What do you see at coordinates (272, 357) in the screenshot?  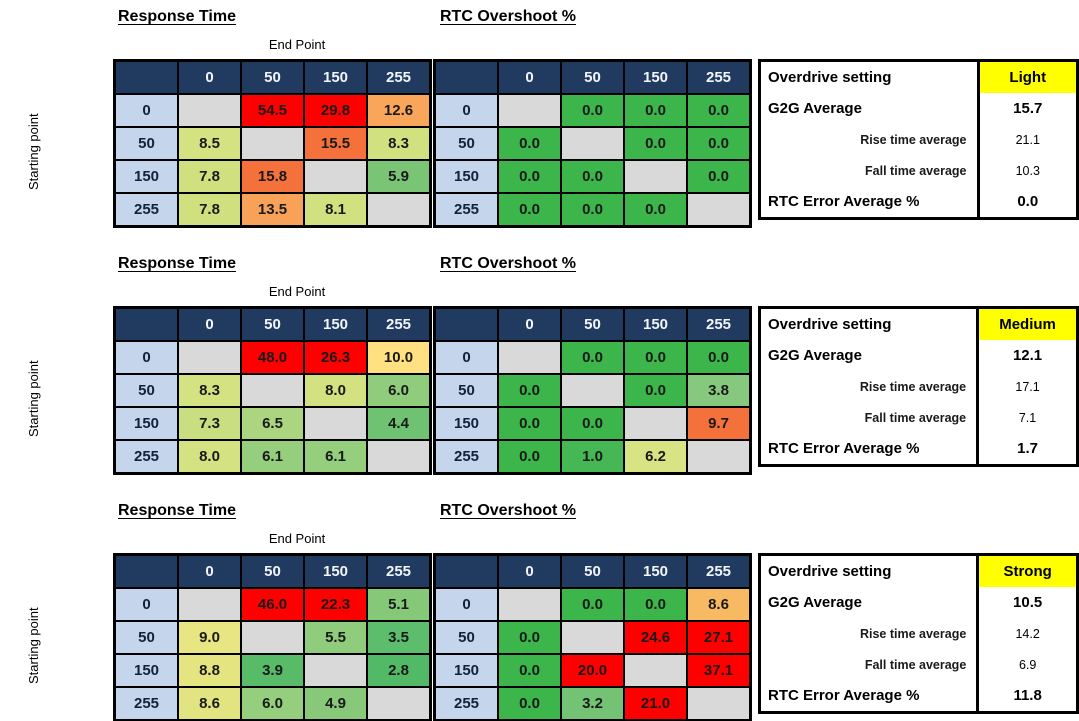 I see `heatmap-value-cell: 48.0` at bounding box center [272, 357].